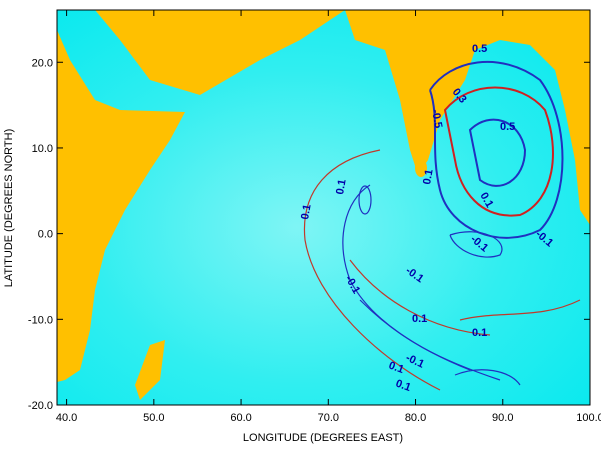 This screenshot has width=601, height=451. I want to click on arabia, so click(201, 52).